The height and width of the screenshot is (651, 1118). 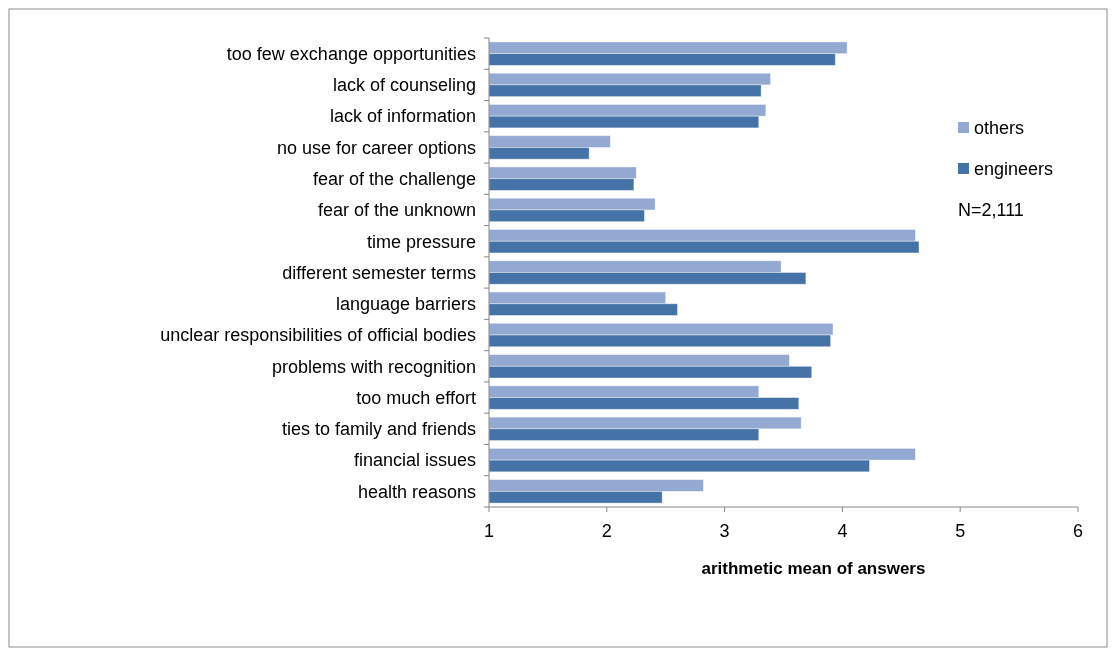 I want to click on y-tick-label: lack of information, so click(x=402, y=116).